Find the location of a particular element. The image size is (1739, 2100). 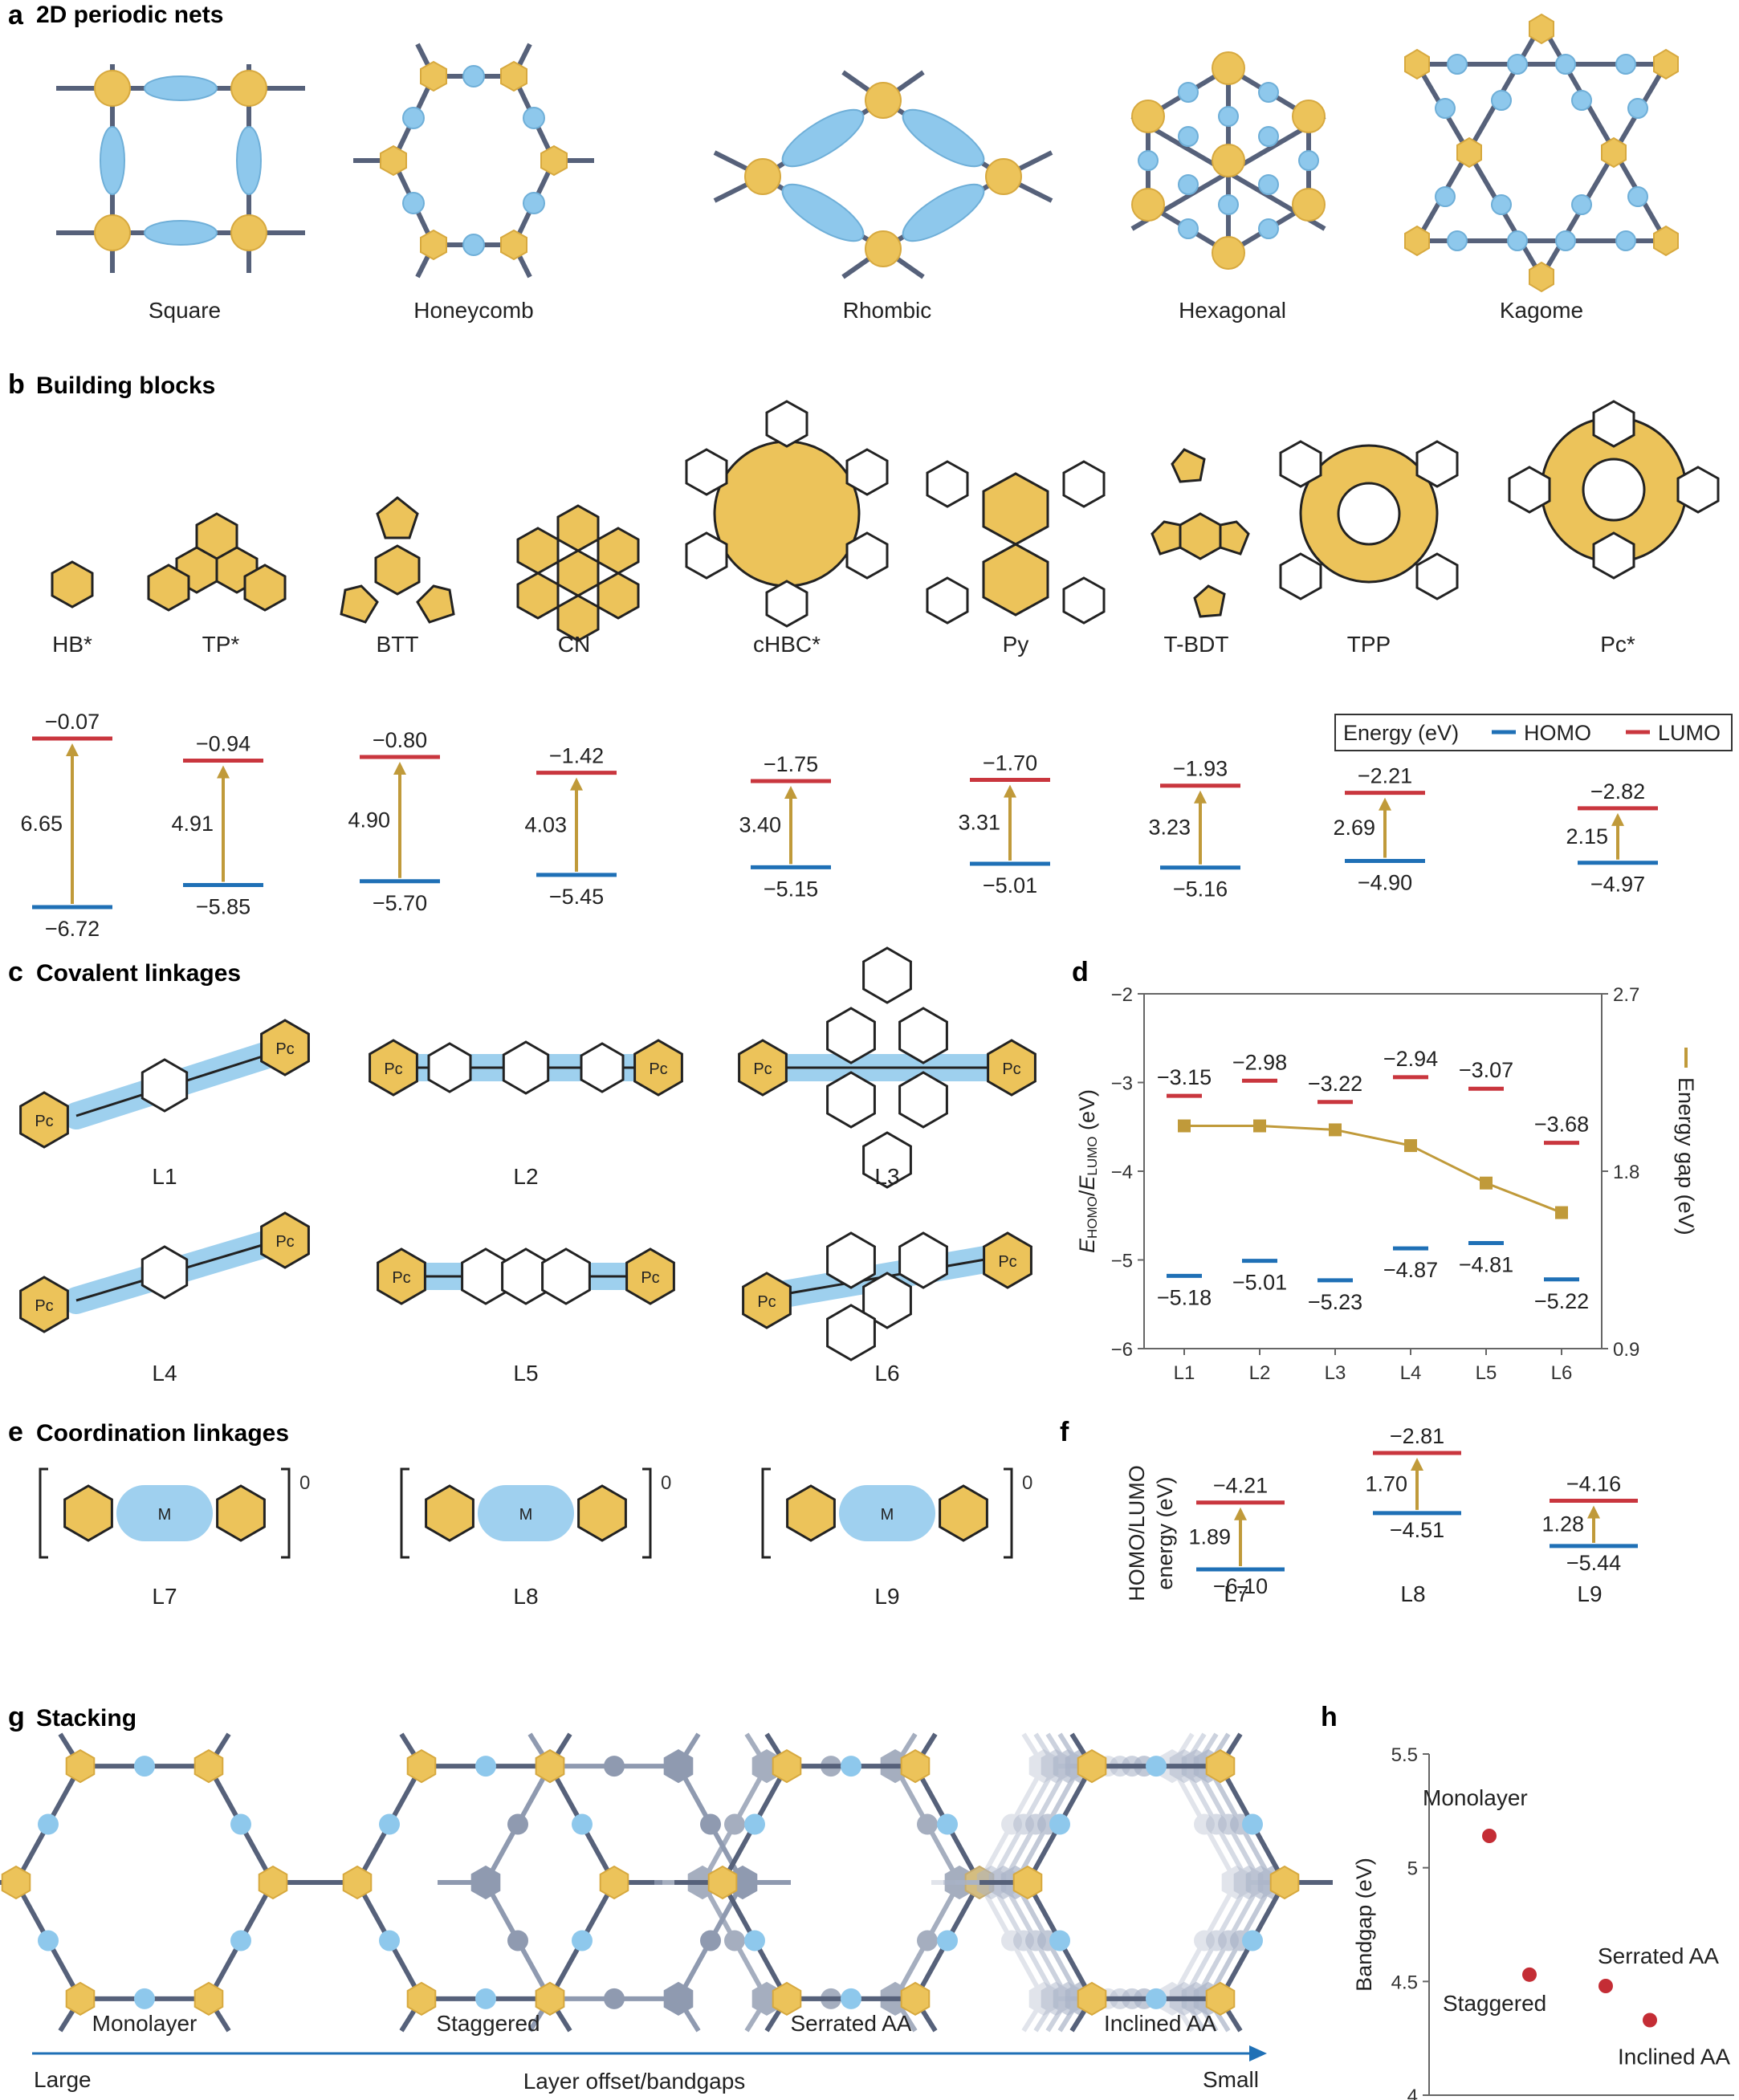

block-name-tbdt: T-BDT is located at coordinates (1196, 644).